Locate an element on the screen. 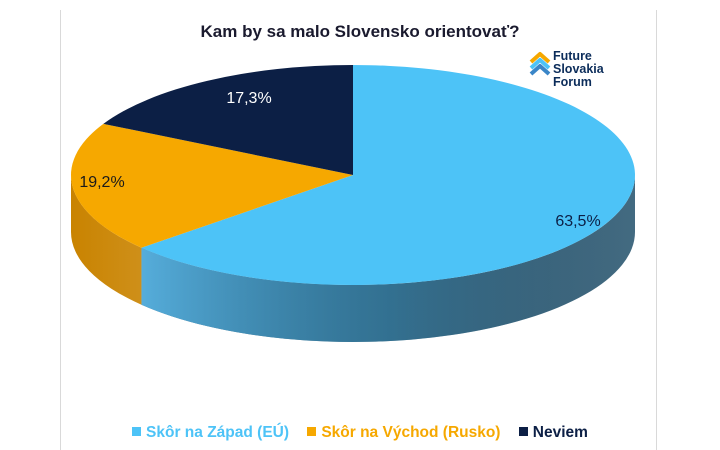  legend-swatch-east is located at coordinates (312, 431).